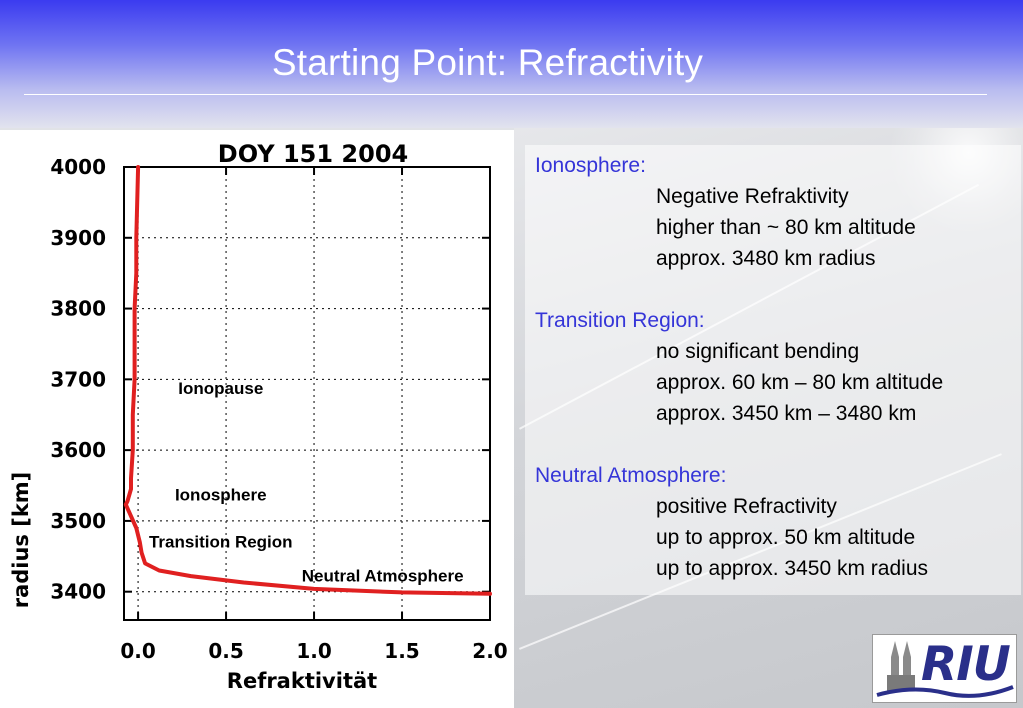 This screenshot has height=708, width=1023. I want to click on x-tick-label: 1.5, so click(401, 651).